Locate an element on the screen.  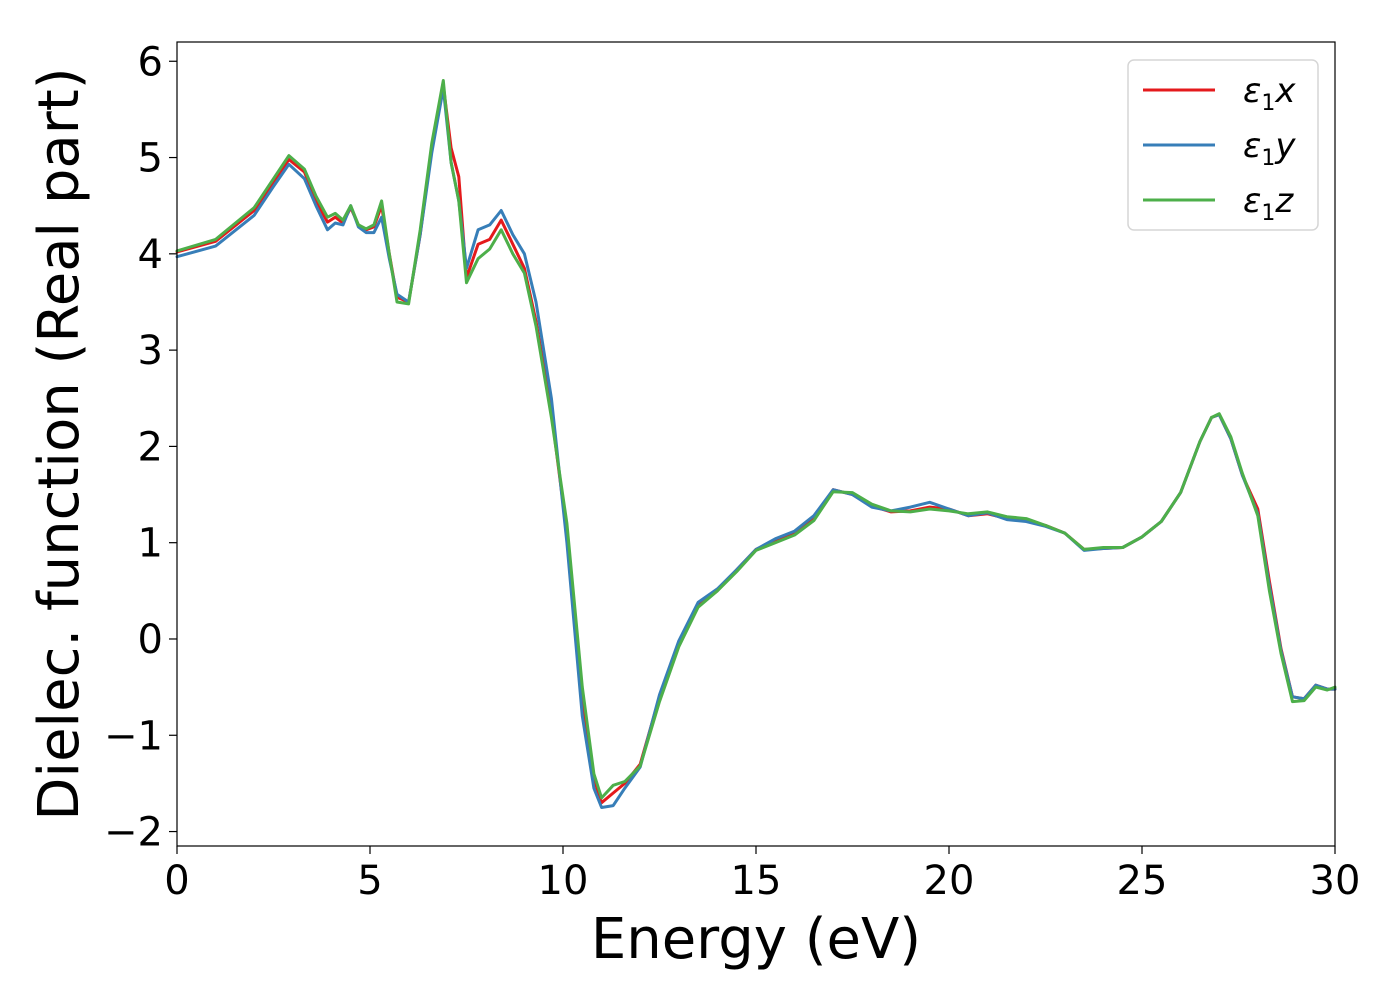
x-tick-label: 5 is located at coordinates (369, 881).